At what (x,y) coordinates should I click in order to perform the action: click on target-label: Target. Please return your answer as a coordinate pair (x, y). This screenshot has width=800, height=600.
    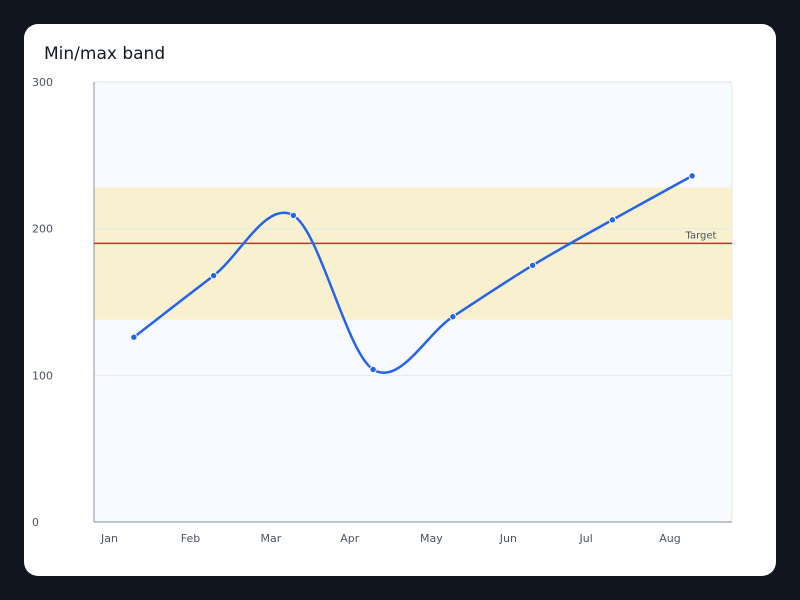
    Looking at the image, I should click on (701, 235).